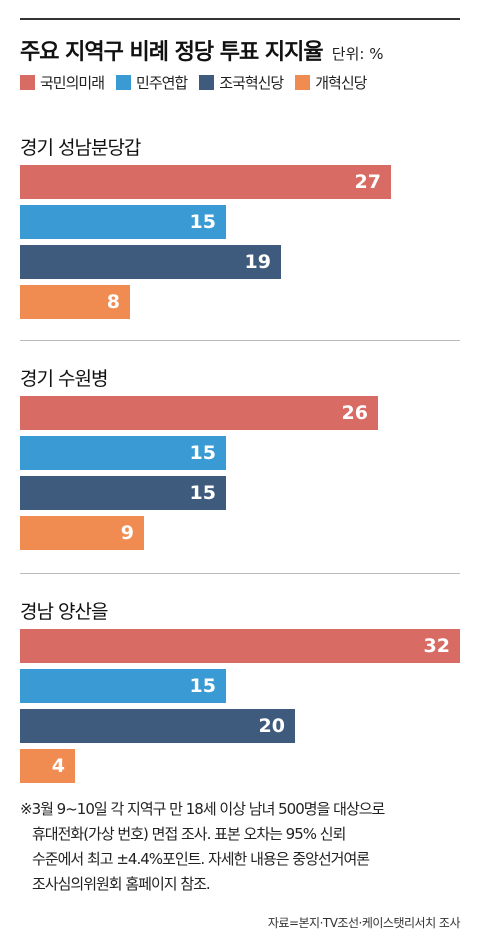 Image resolution: width=480 pixels, height=947 pixels. I want to click on group-title: 경남 양산을, so click(64, 612).